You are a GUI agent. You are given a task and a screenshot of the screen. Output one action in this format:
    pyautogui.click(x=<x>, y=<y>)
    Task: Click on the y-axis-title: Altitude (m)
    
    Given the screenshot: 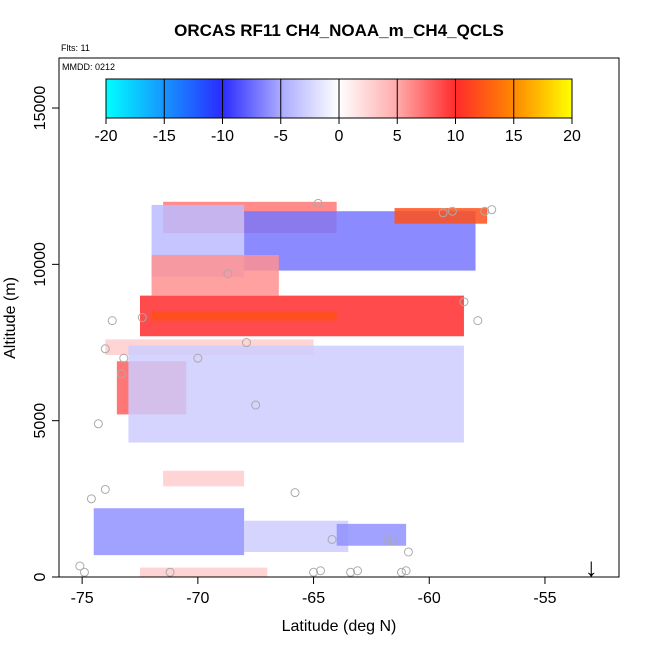 What is the action you would take?
    pyautogui.click(x=10, y=318)
    